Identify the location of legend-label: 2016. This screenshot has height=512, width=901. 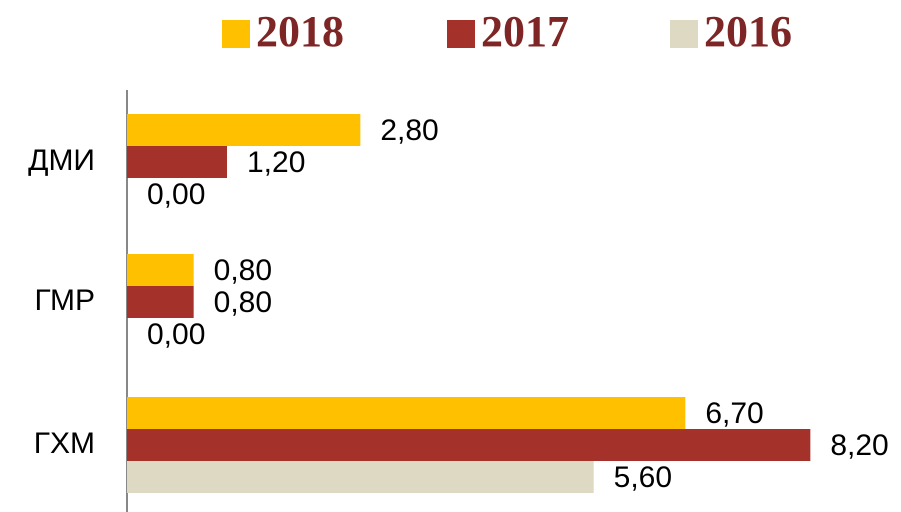
(748, 31).